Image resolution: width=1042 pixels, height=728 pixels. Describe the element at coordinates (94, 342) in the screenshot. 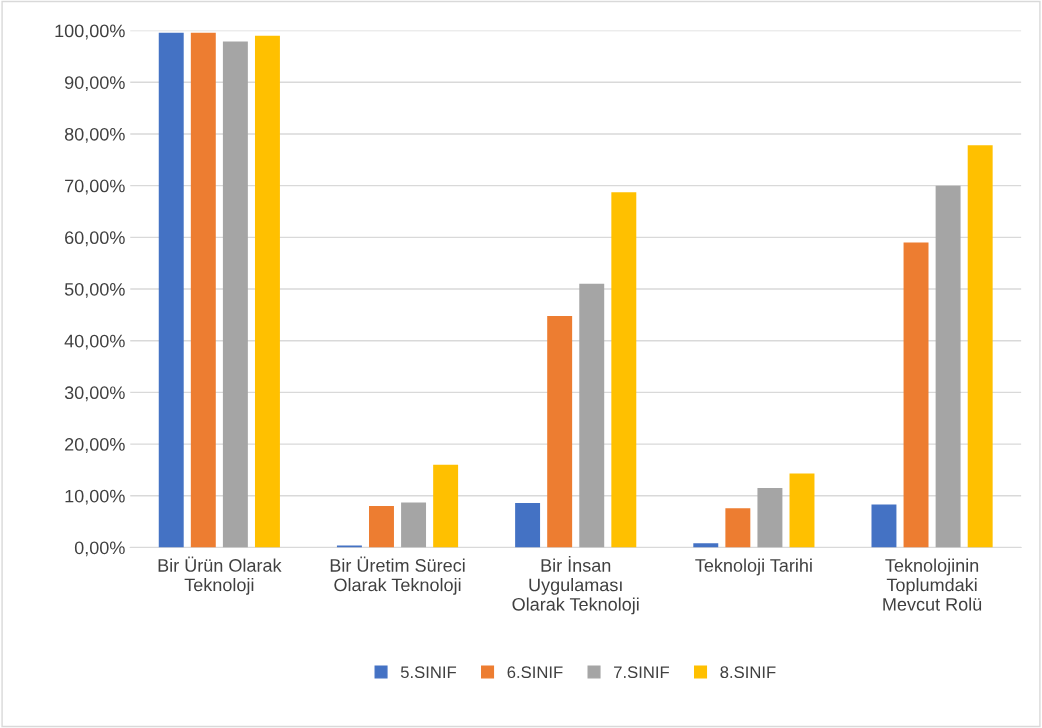

I see `y-tick-label: 40,00%` at that location.